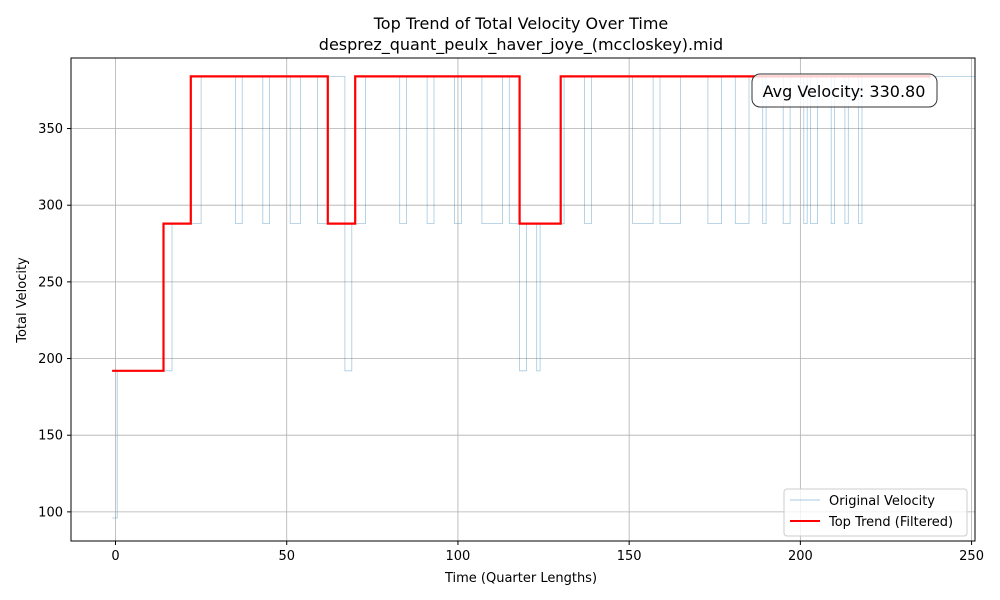  Describe the element at coordinates (50, 282) in the screenshot. I see `y-tick-label: 250` at that location.